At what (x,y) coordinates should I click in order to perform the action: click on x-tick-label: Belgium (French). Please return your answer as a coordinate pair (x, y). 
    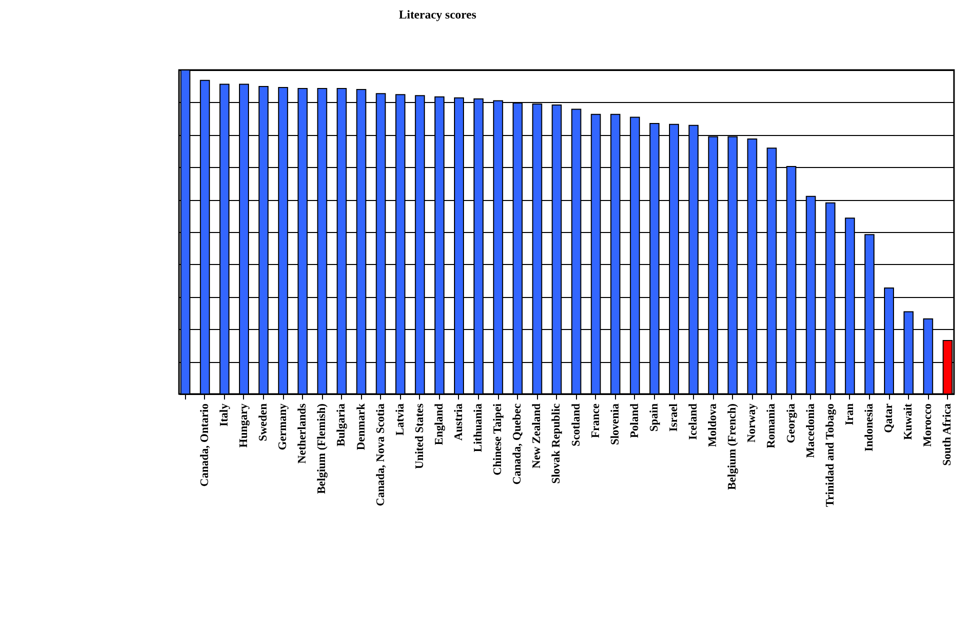
    Looking at the image, I should click on (732, 446).